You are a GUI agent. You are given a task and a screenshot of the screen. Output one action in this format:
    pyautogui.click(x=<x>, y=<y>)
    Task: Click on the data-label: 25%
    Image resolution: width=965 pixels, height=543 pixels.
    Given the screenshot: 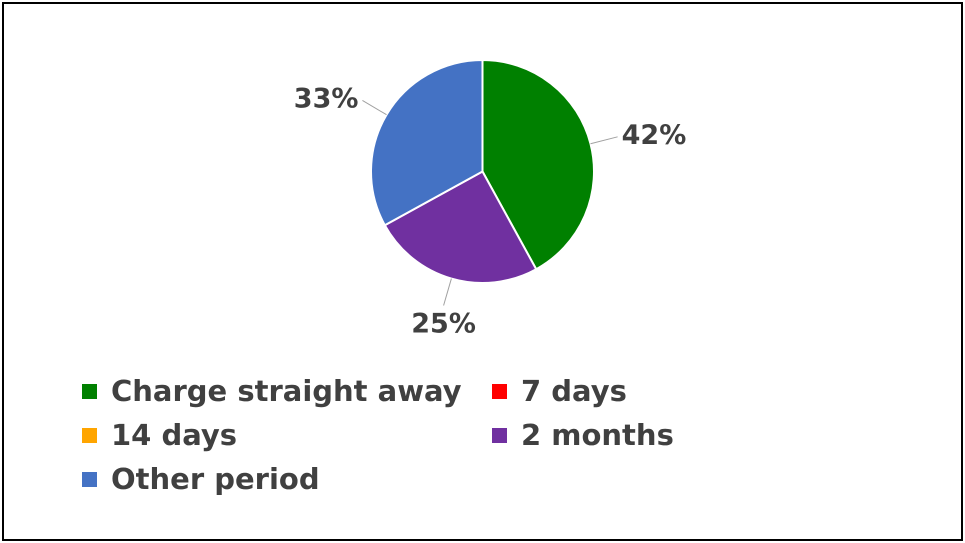 What is the action you would take?
    pyautogui.click(x=443, y=324)
    